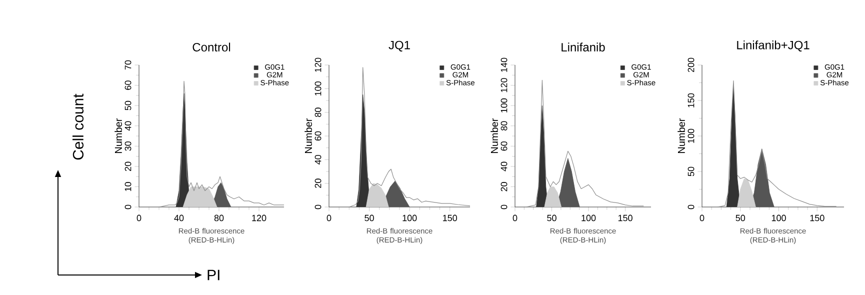  What do you see at coordinates (691, 100) in the screenshot?
I see `y-tick-label: 150` at bounding box center [691, 100].